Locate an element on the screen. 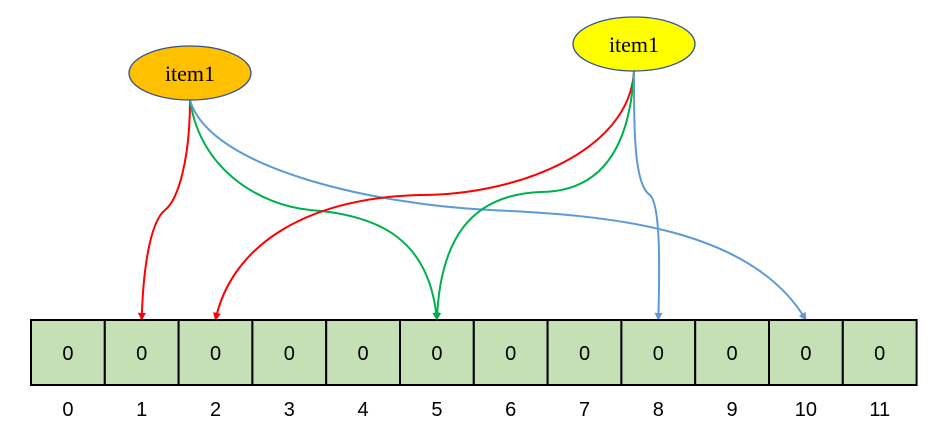  bit-array: 0 0 0 0 0 0 0 0 0 0 0 0 is located at coordinates (474, 352).